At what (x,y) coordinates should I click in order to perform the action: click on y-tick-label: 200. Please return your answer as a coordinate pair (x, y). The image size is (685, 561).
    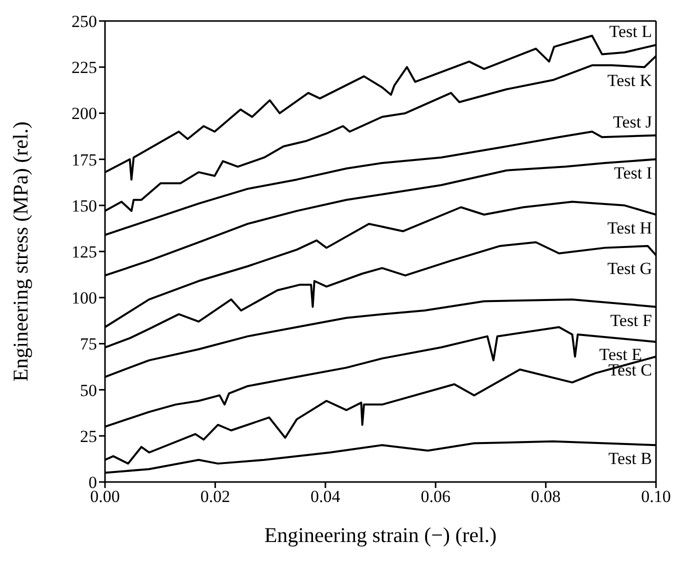
    Looking at the image, I should click on (84, 114).